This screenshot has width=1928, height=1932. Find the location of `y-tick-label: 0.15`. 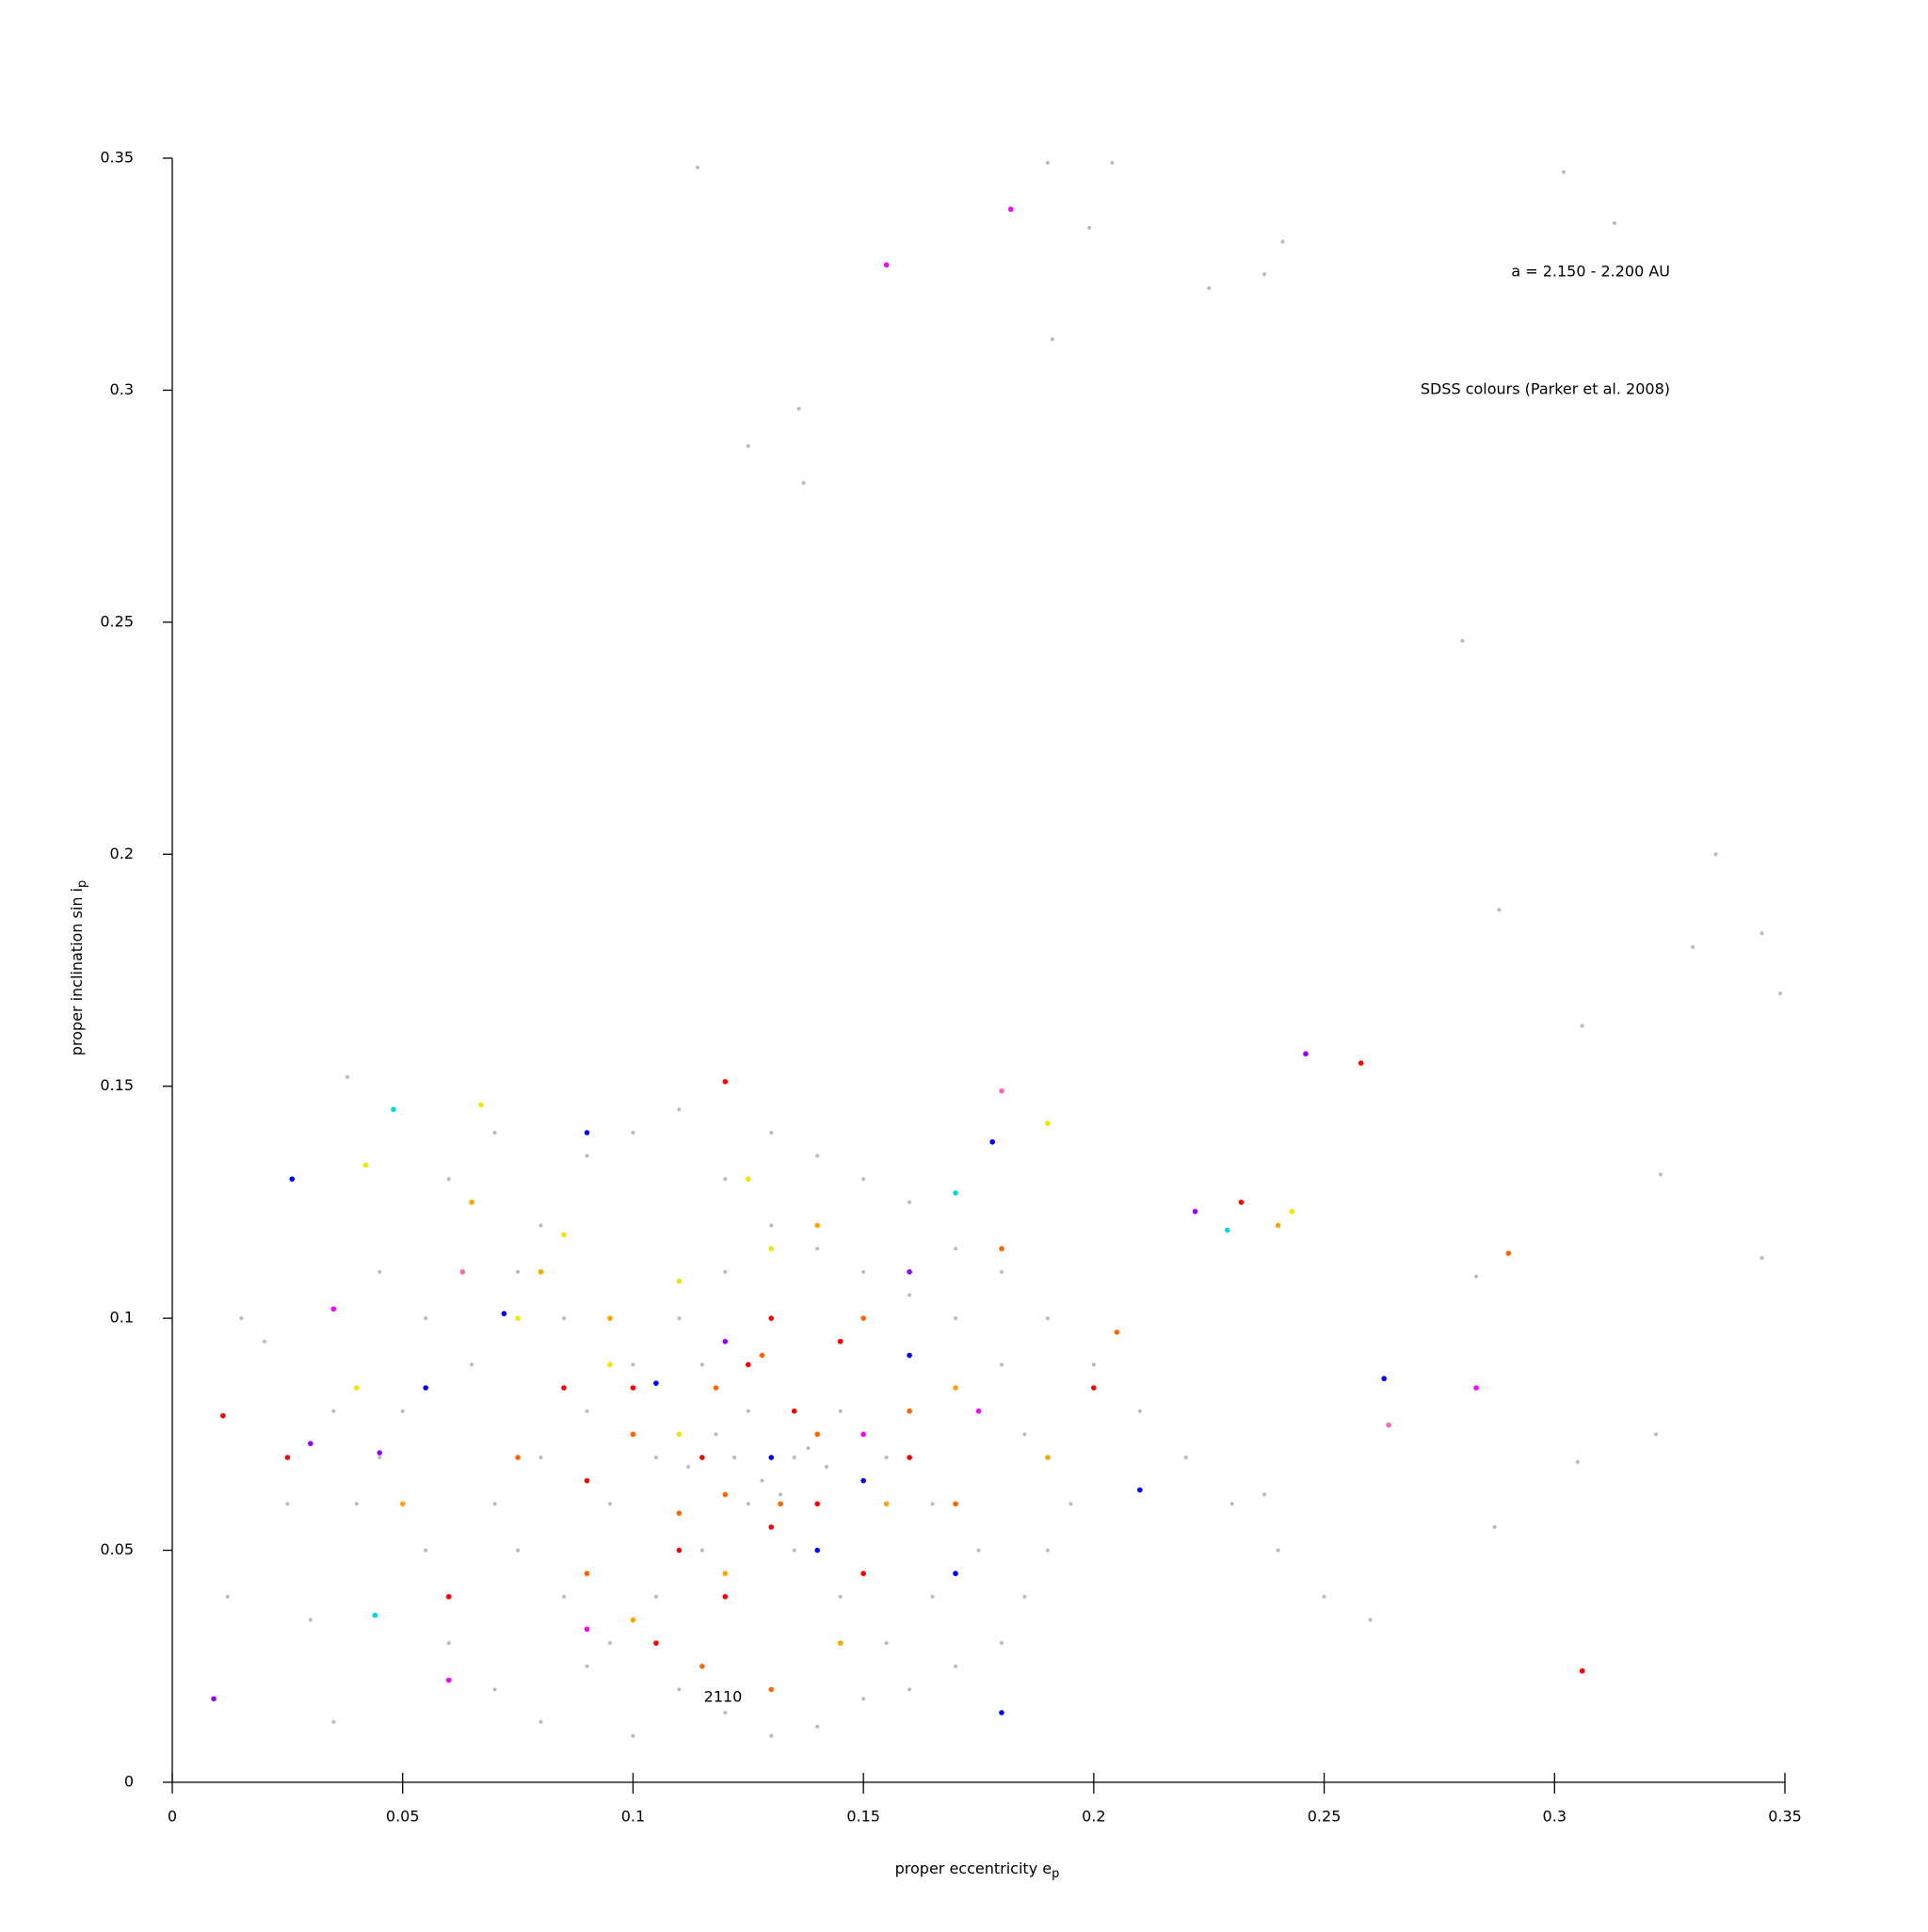

y-tick-label: 0.15 is located at coordinates (117, 1085).